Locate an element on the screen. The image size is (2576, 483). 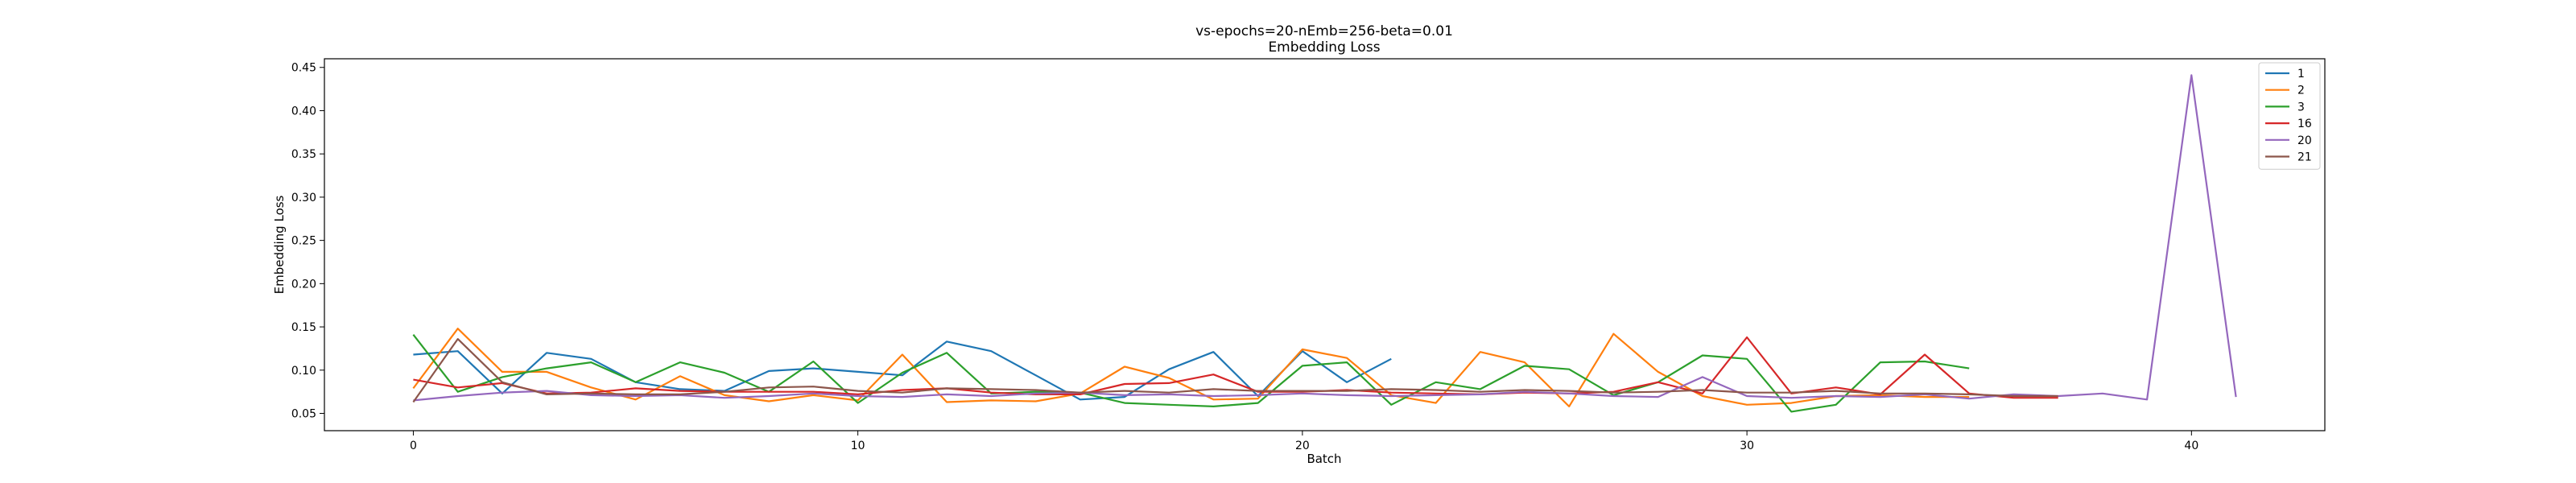
legend: 1 2 3 16 20 21 is located at coordinates (2289, 116).